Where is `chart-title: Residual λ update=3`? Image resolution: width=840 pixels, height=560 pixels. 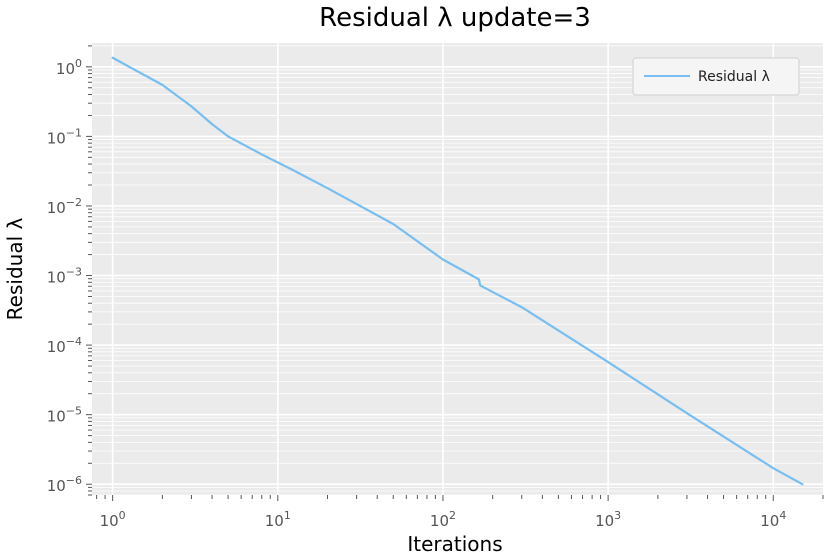 chart-title: Residual λ update=3 is located at coordinates (455, 18).